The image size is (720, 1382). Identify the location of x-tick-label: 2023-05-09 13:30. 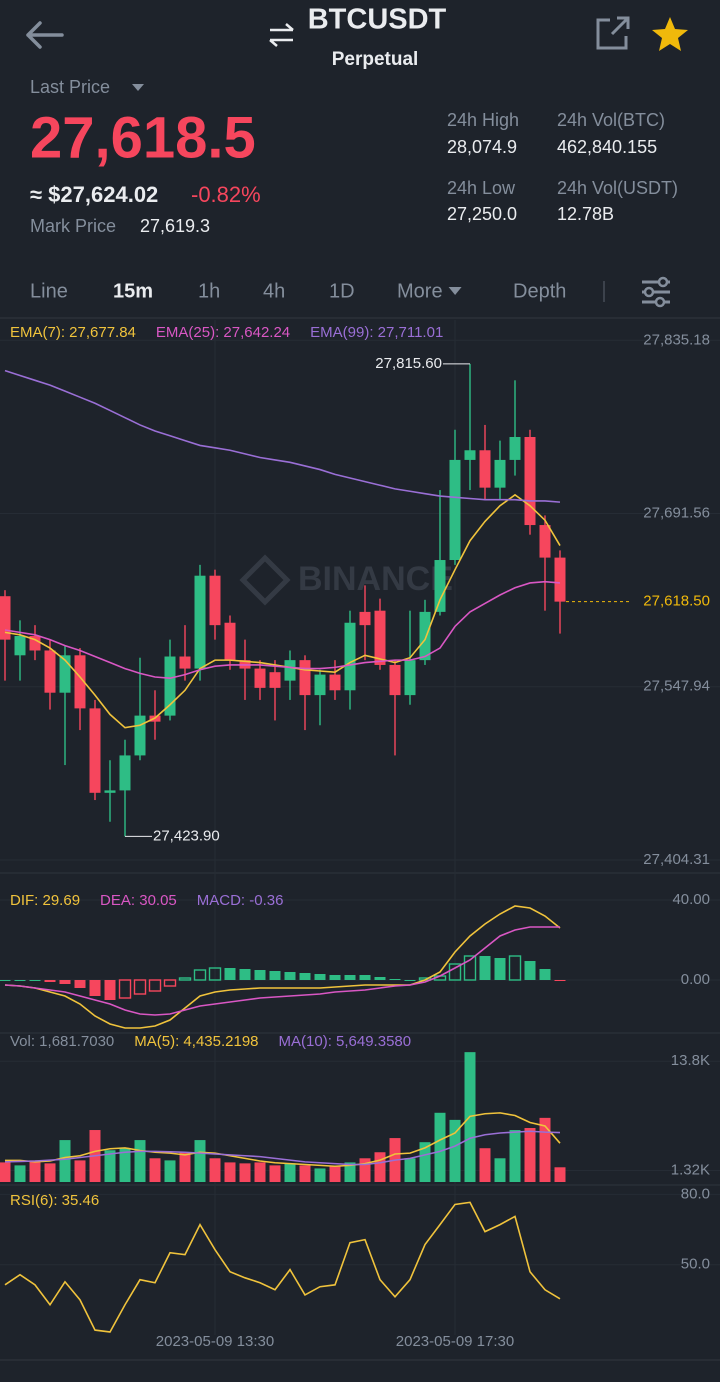
(215, 1341).